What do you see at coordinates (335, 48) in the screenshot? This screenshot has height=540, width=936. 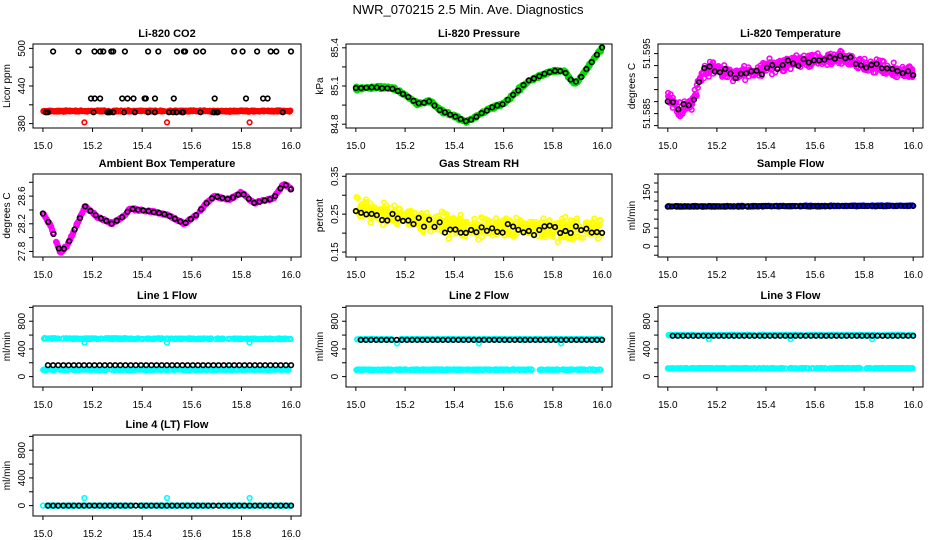 I see `y-tick-label: 85.4` at bounding box center [335, 48].